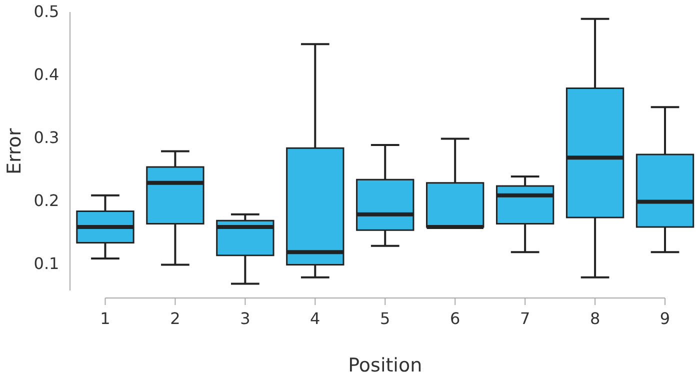 The width and height of the screenshot is (700, 386). Describe the element at coordinates (525, 318) in the screenshot. I see `x-tick-label: 7` at that location.